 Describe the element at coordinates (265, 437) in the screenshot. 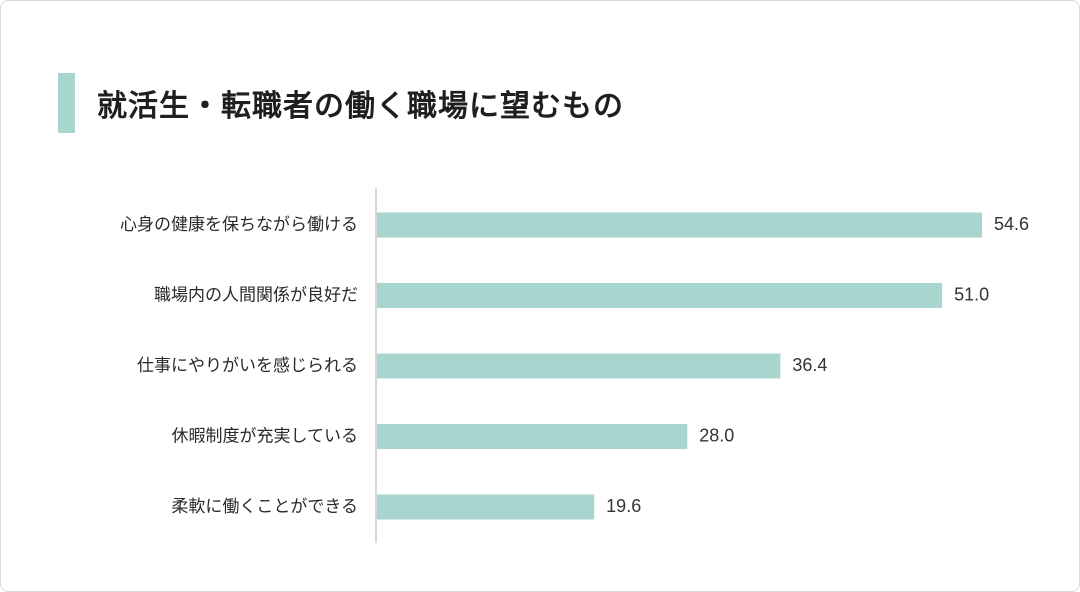

I see `category-label: 休暇制度が充実している` at that location.